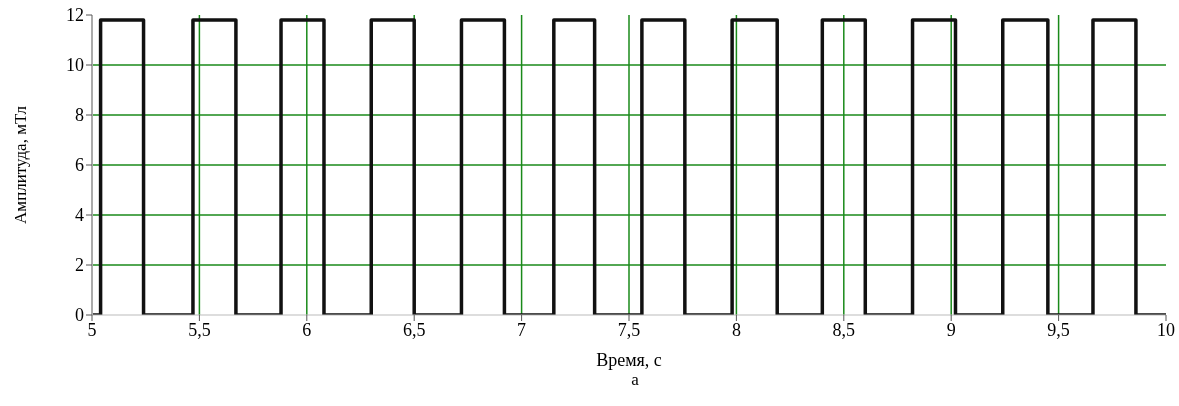 This screenshot has height=406, width=1179. Describe the element at coordinates (1058, 329) in the screenshot. I see `x-tick-label: 9,5` at that location.